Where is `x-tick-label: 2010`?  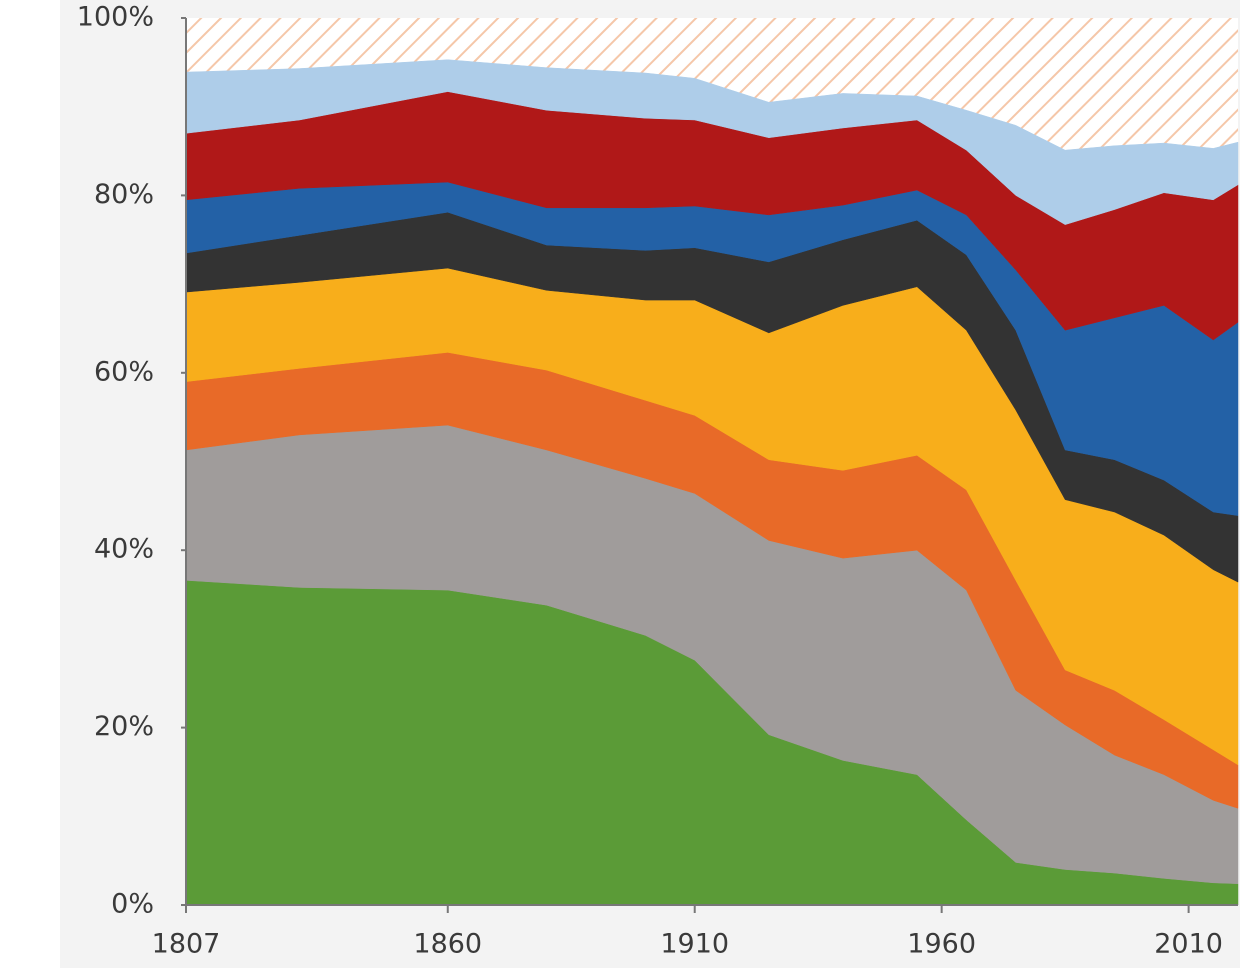
x-tick-label: 2010 is located at coordinates (1188, 944).